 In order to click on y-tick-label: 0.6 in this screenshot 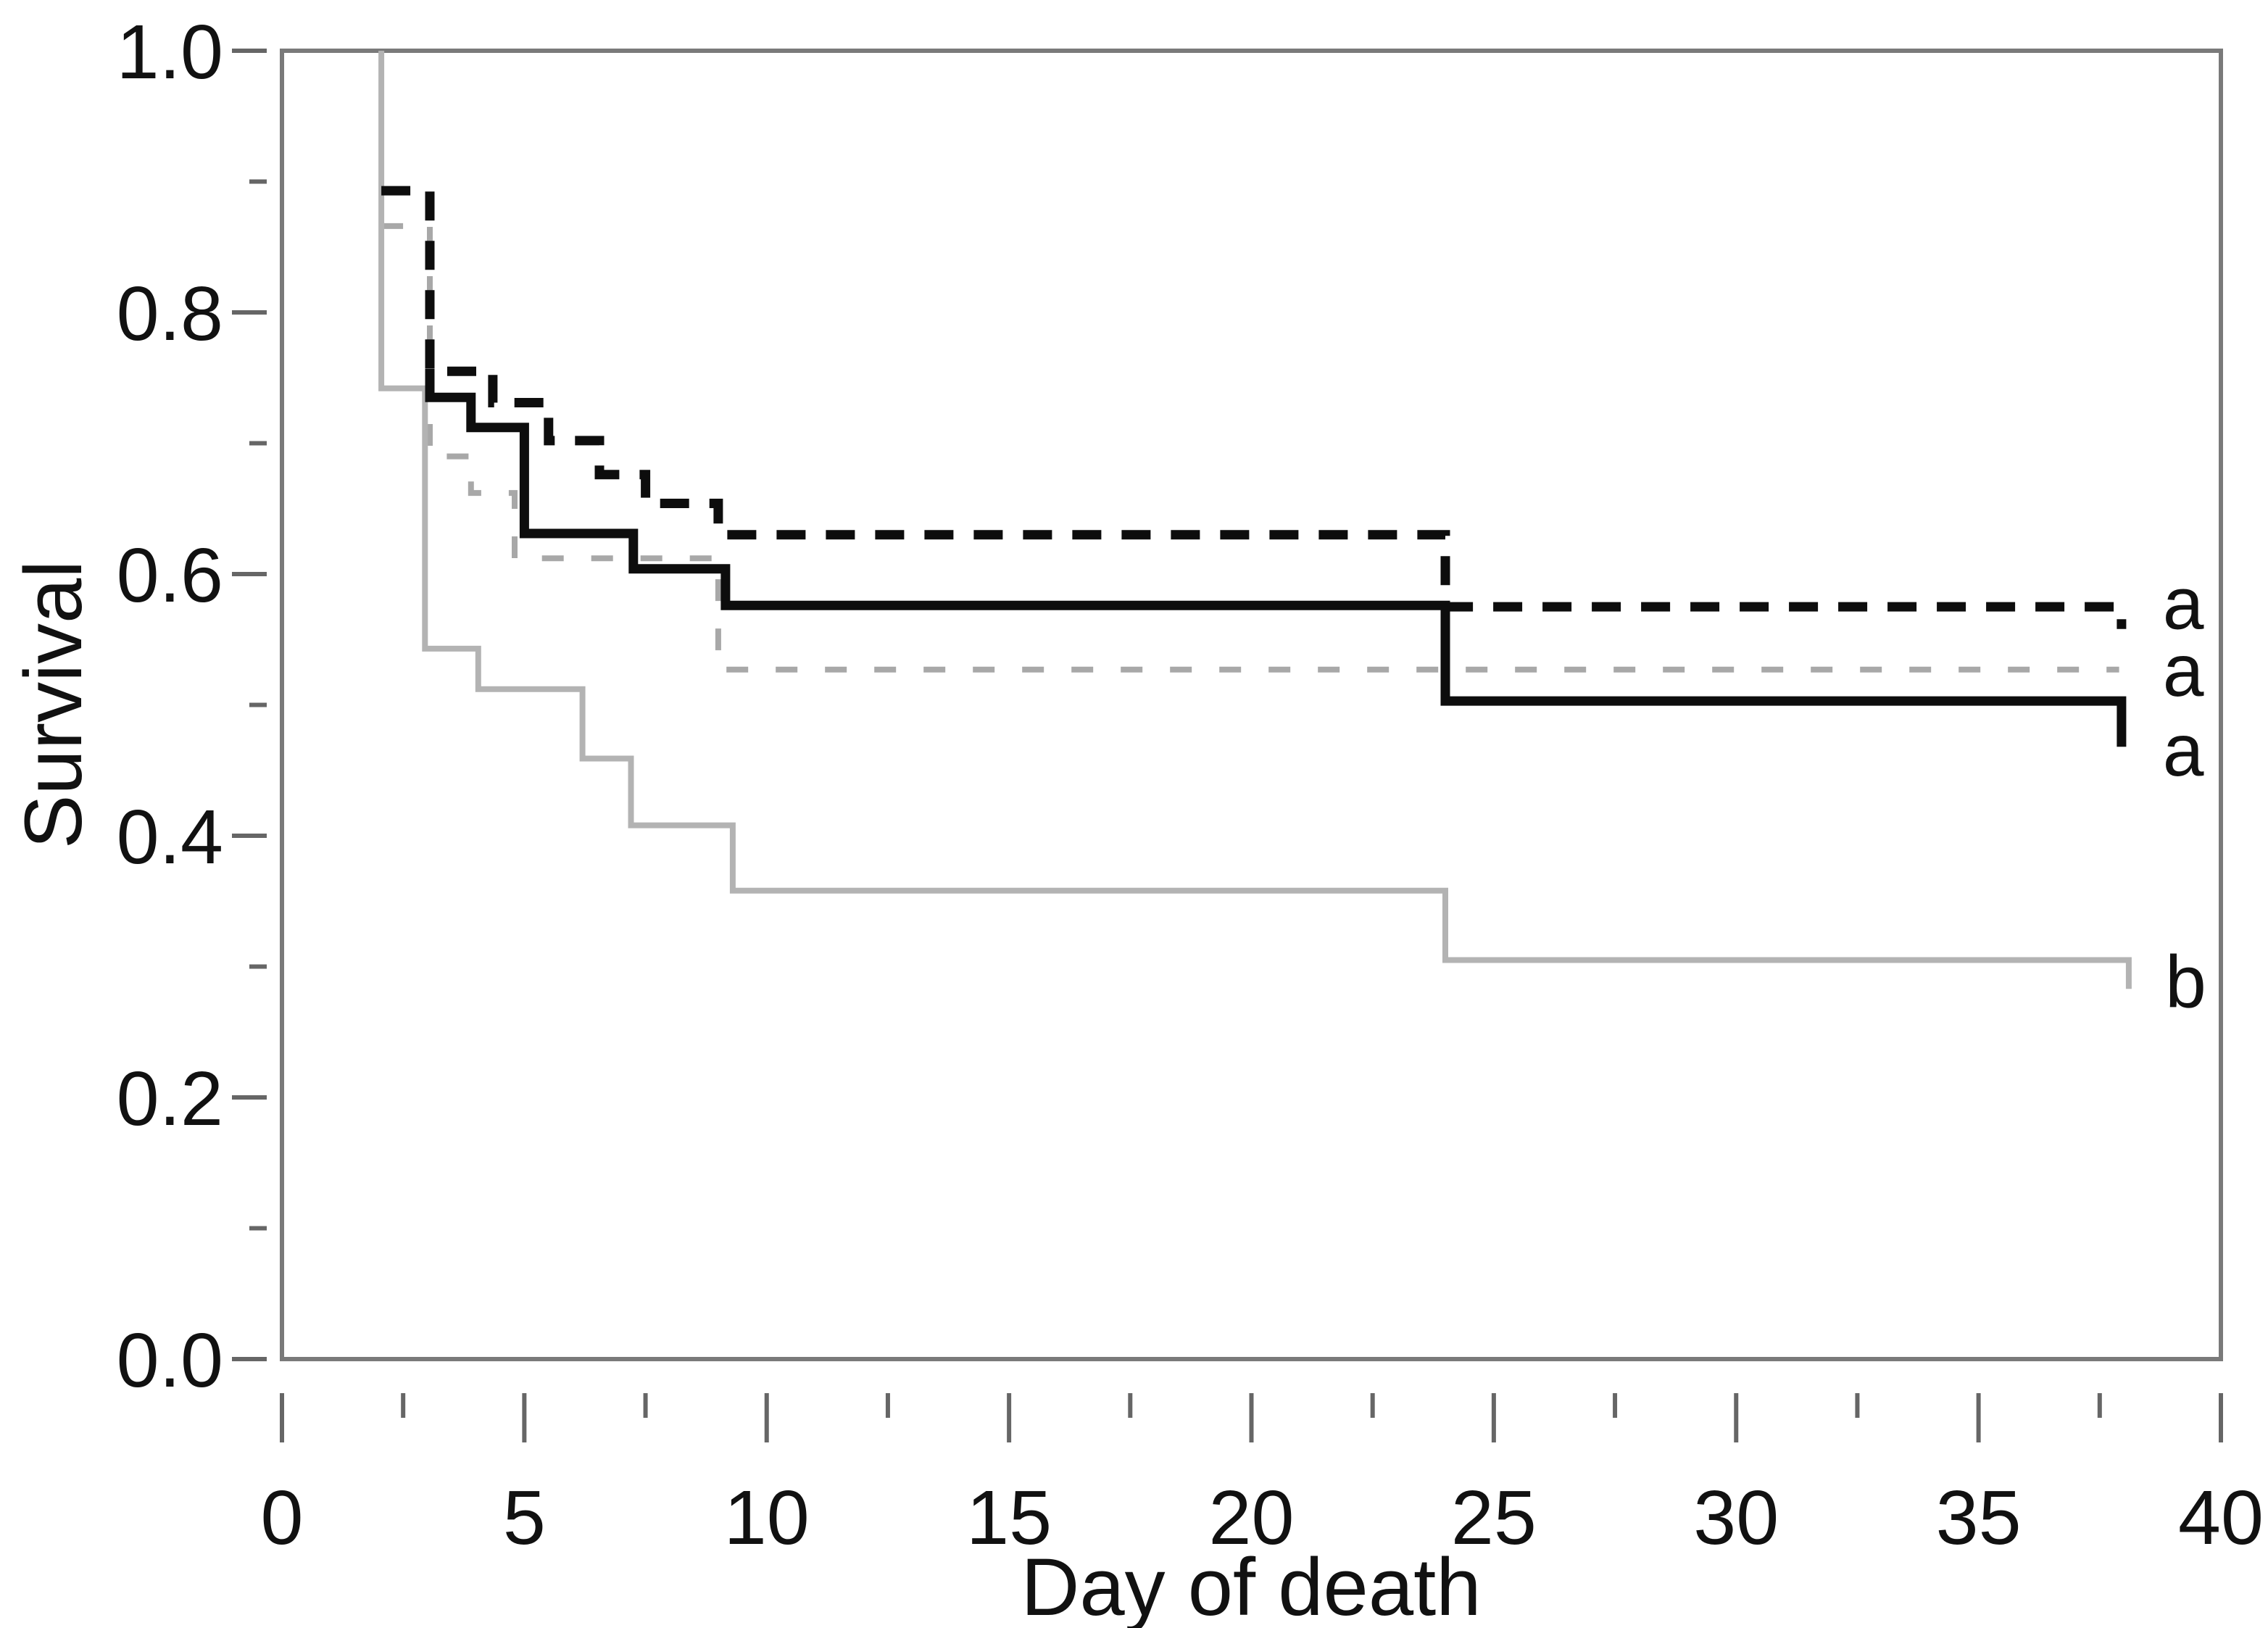, I will do `click(170, 575)`.